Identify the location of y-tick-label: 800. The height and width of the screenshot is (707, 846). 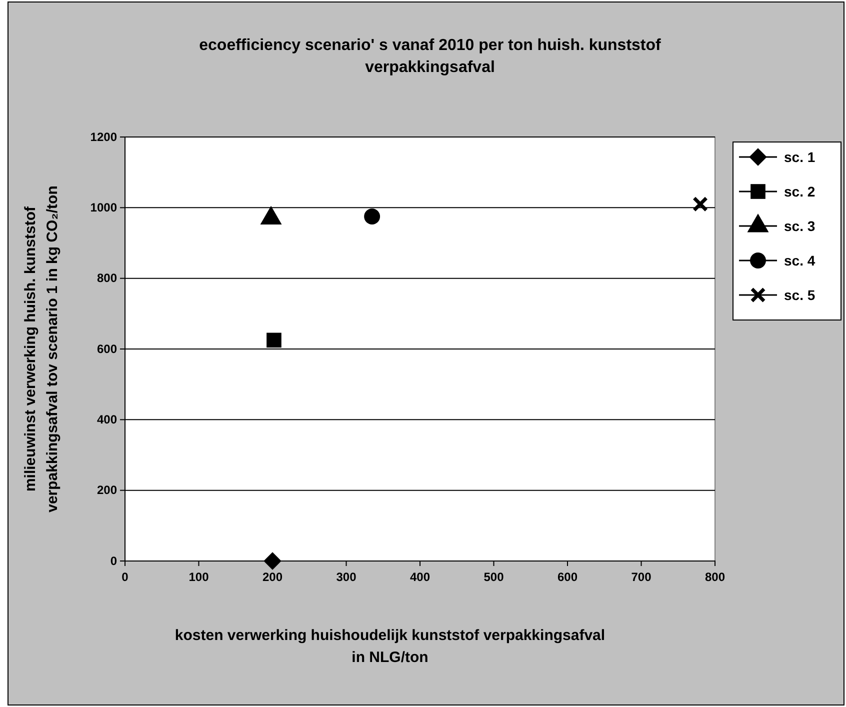
(107, 278).